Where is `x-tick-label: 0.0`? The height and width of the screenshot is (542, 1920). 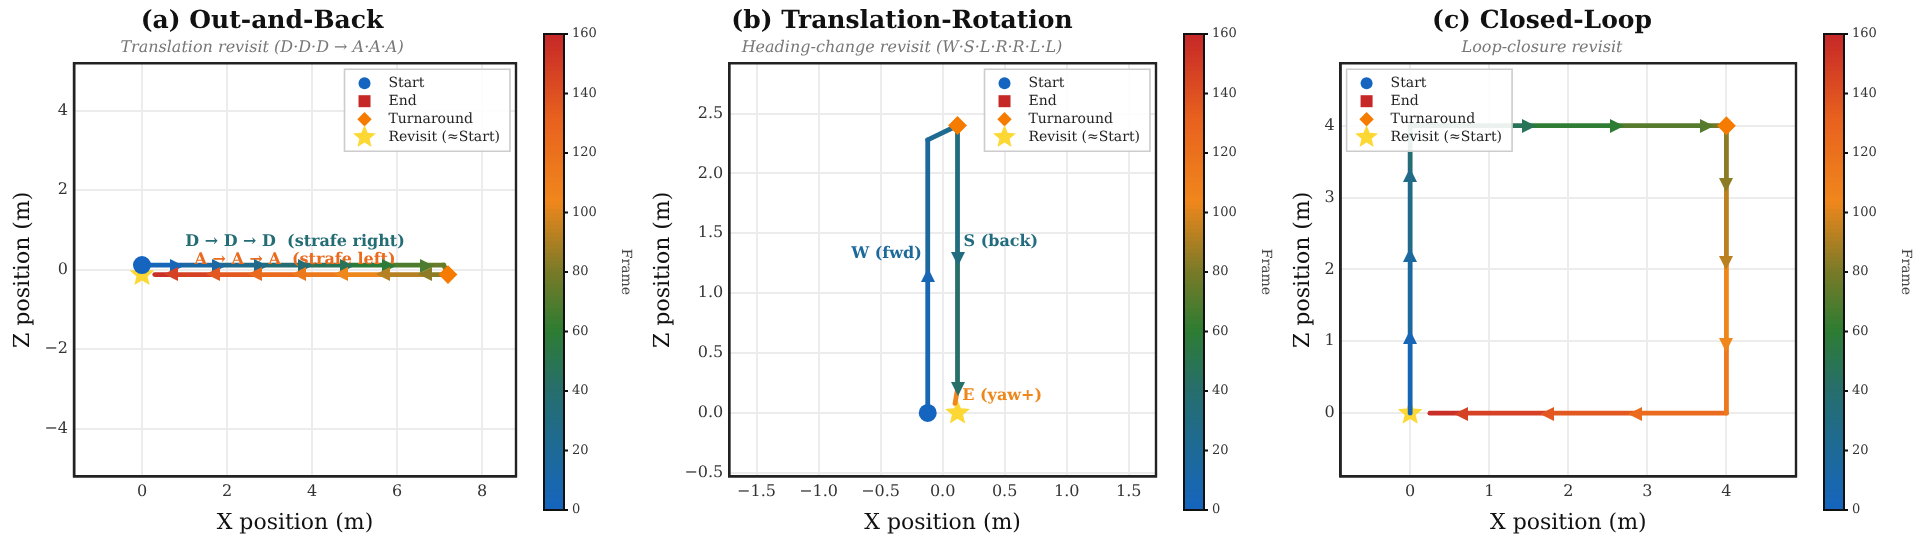
x-tick-label: 0.0 is located at coordinates (942, 491).